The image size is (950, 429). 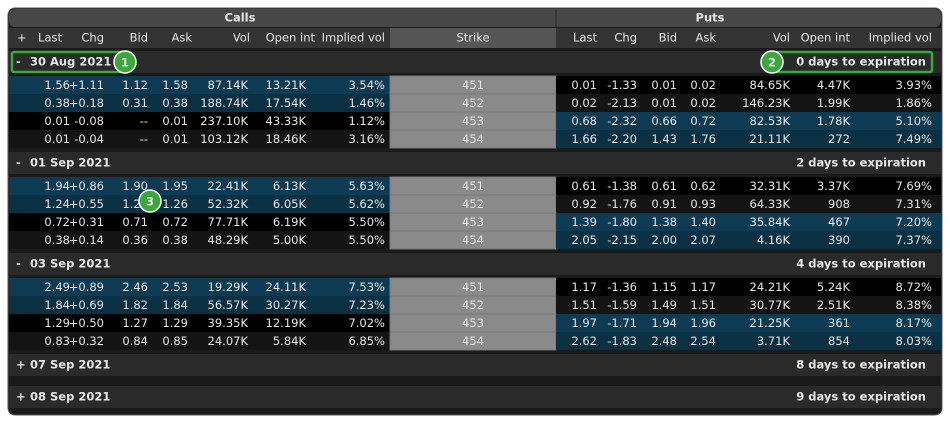 What do you see at coordinates (125, 63) in the screenshot?
I see `annotation-number: 1` at bounding box center [125, 63].